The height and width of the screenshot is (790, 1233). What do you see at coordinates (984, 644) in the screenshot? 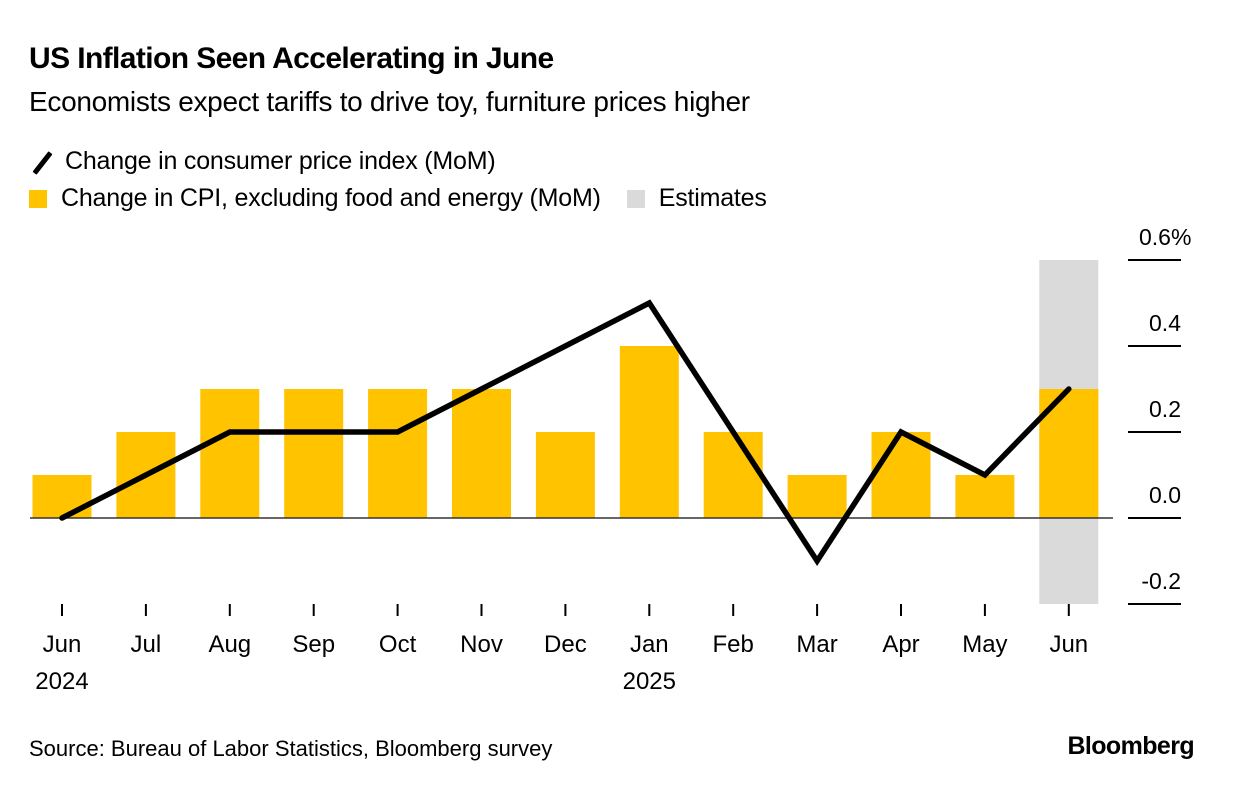
I see `x-tick-label: May` at bounding box center [984, 644].